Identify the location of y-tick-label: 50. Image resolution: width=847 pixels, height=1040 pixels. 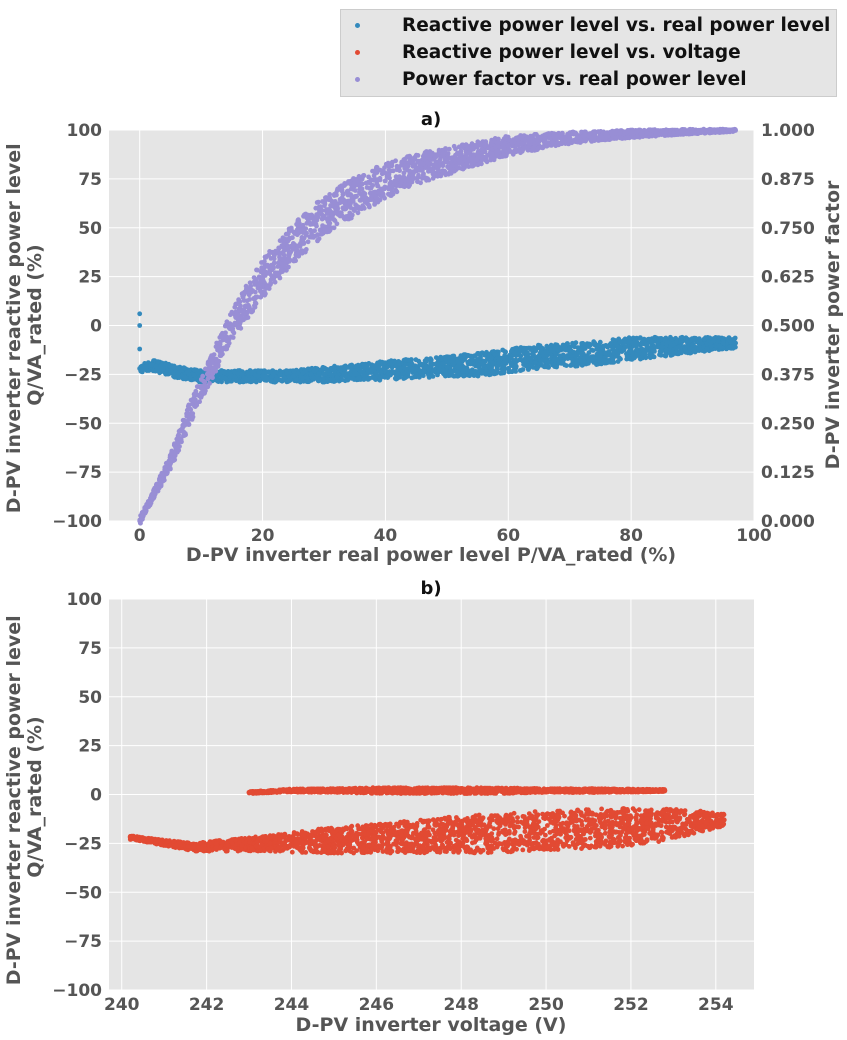
(90, 229).